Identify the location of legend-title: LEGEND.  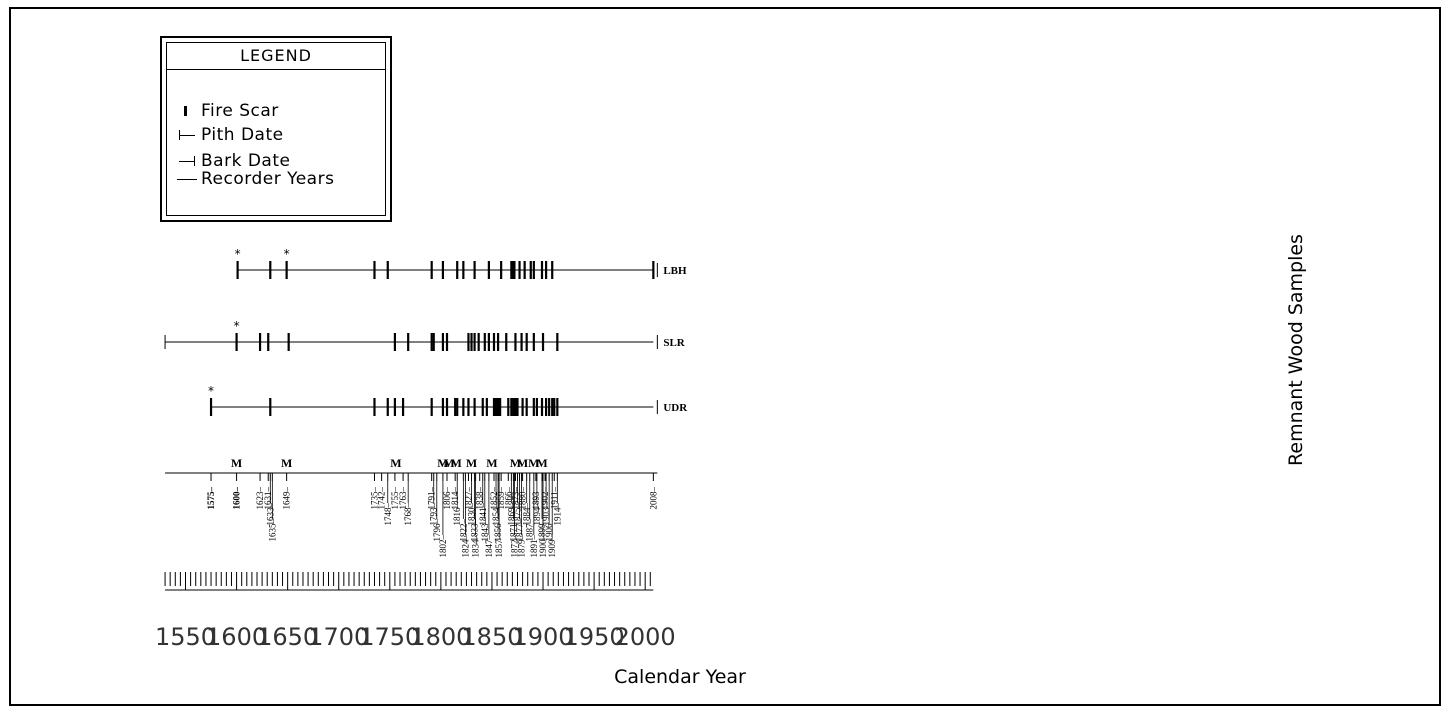
(276, 56).